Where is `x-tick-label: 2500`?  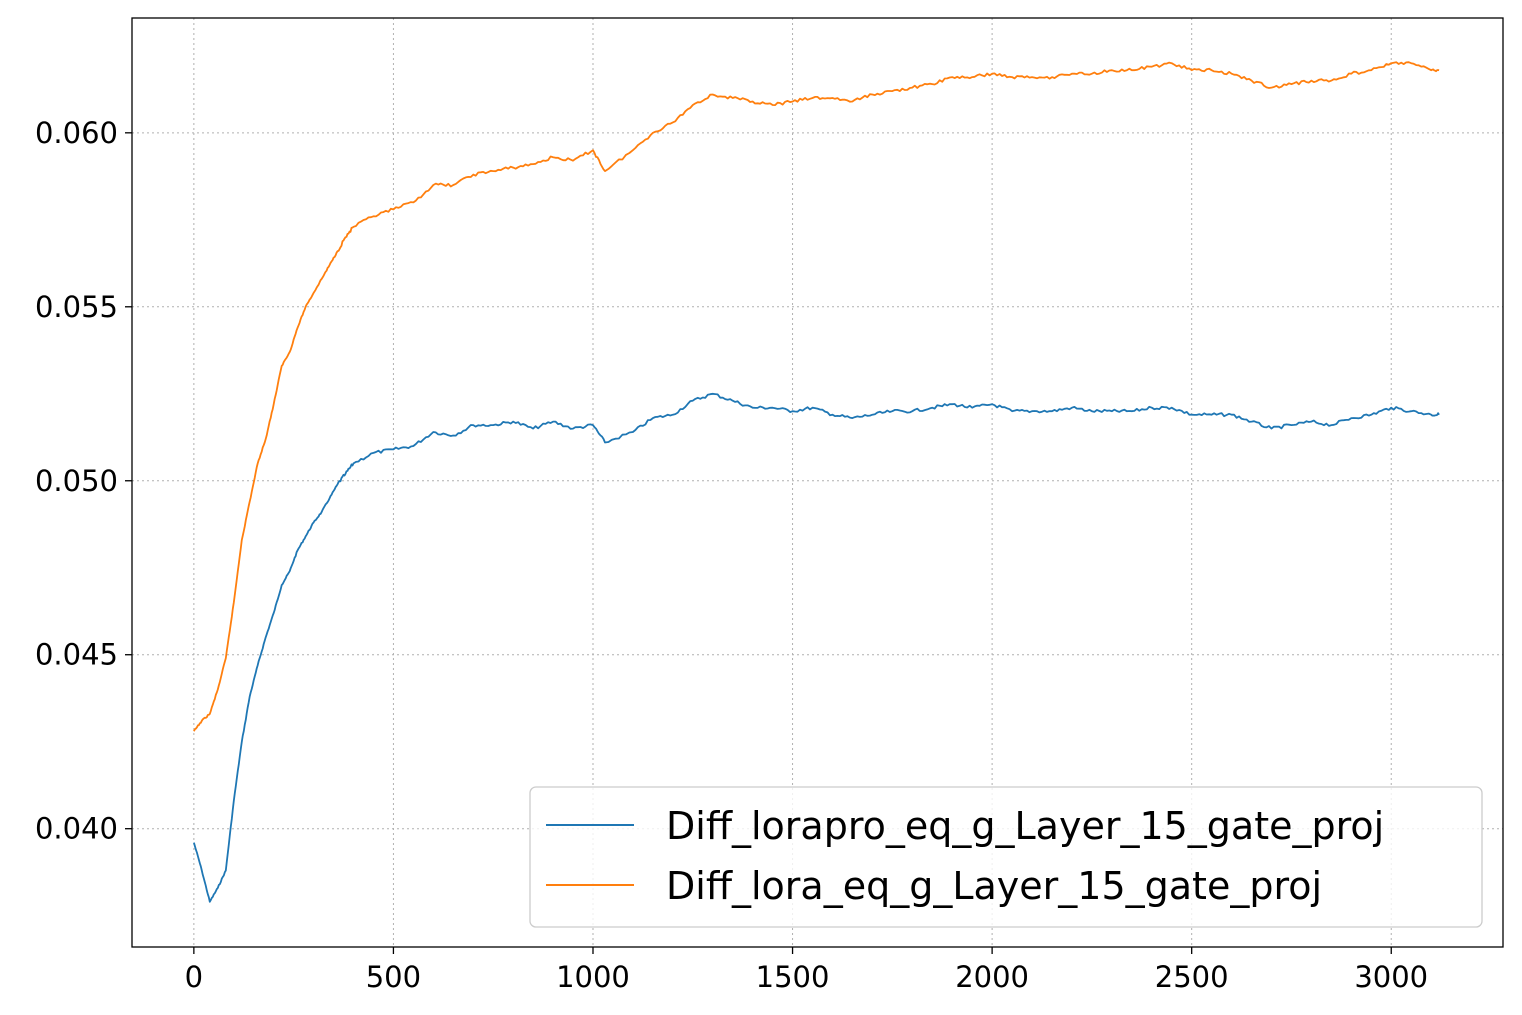
x-tick-label: 2500 is located at coordinates (1192, 977).